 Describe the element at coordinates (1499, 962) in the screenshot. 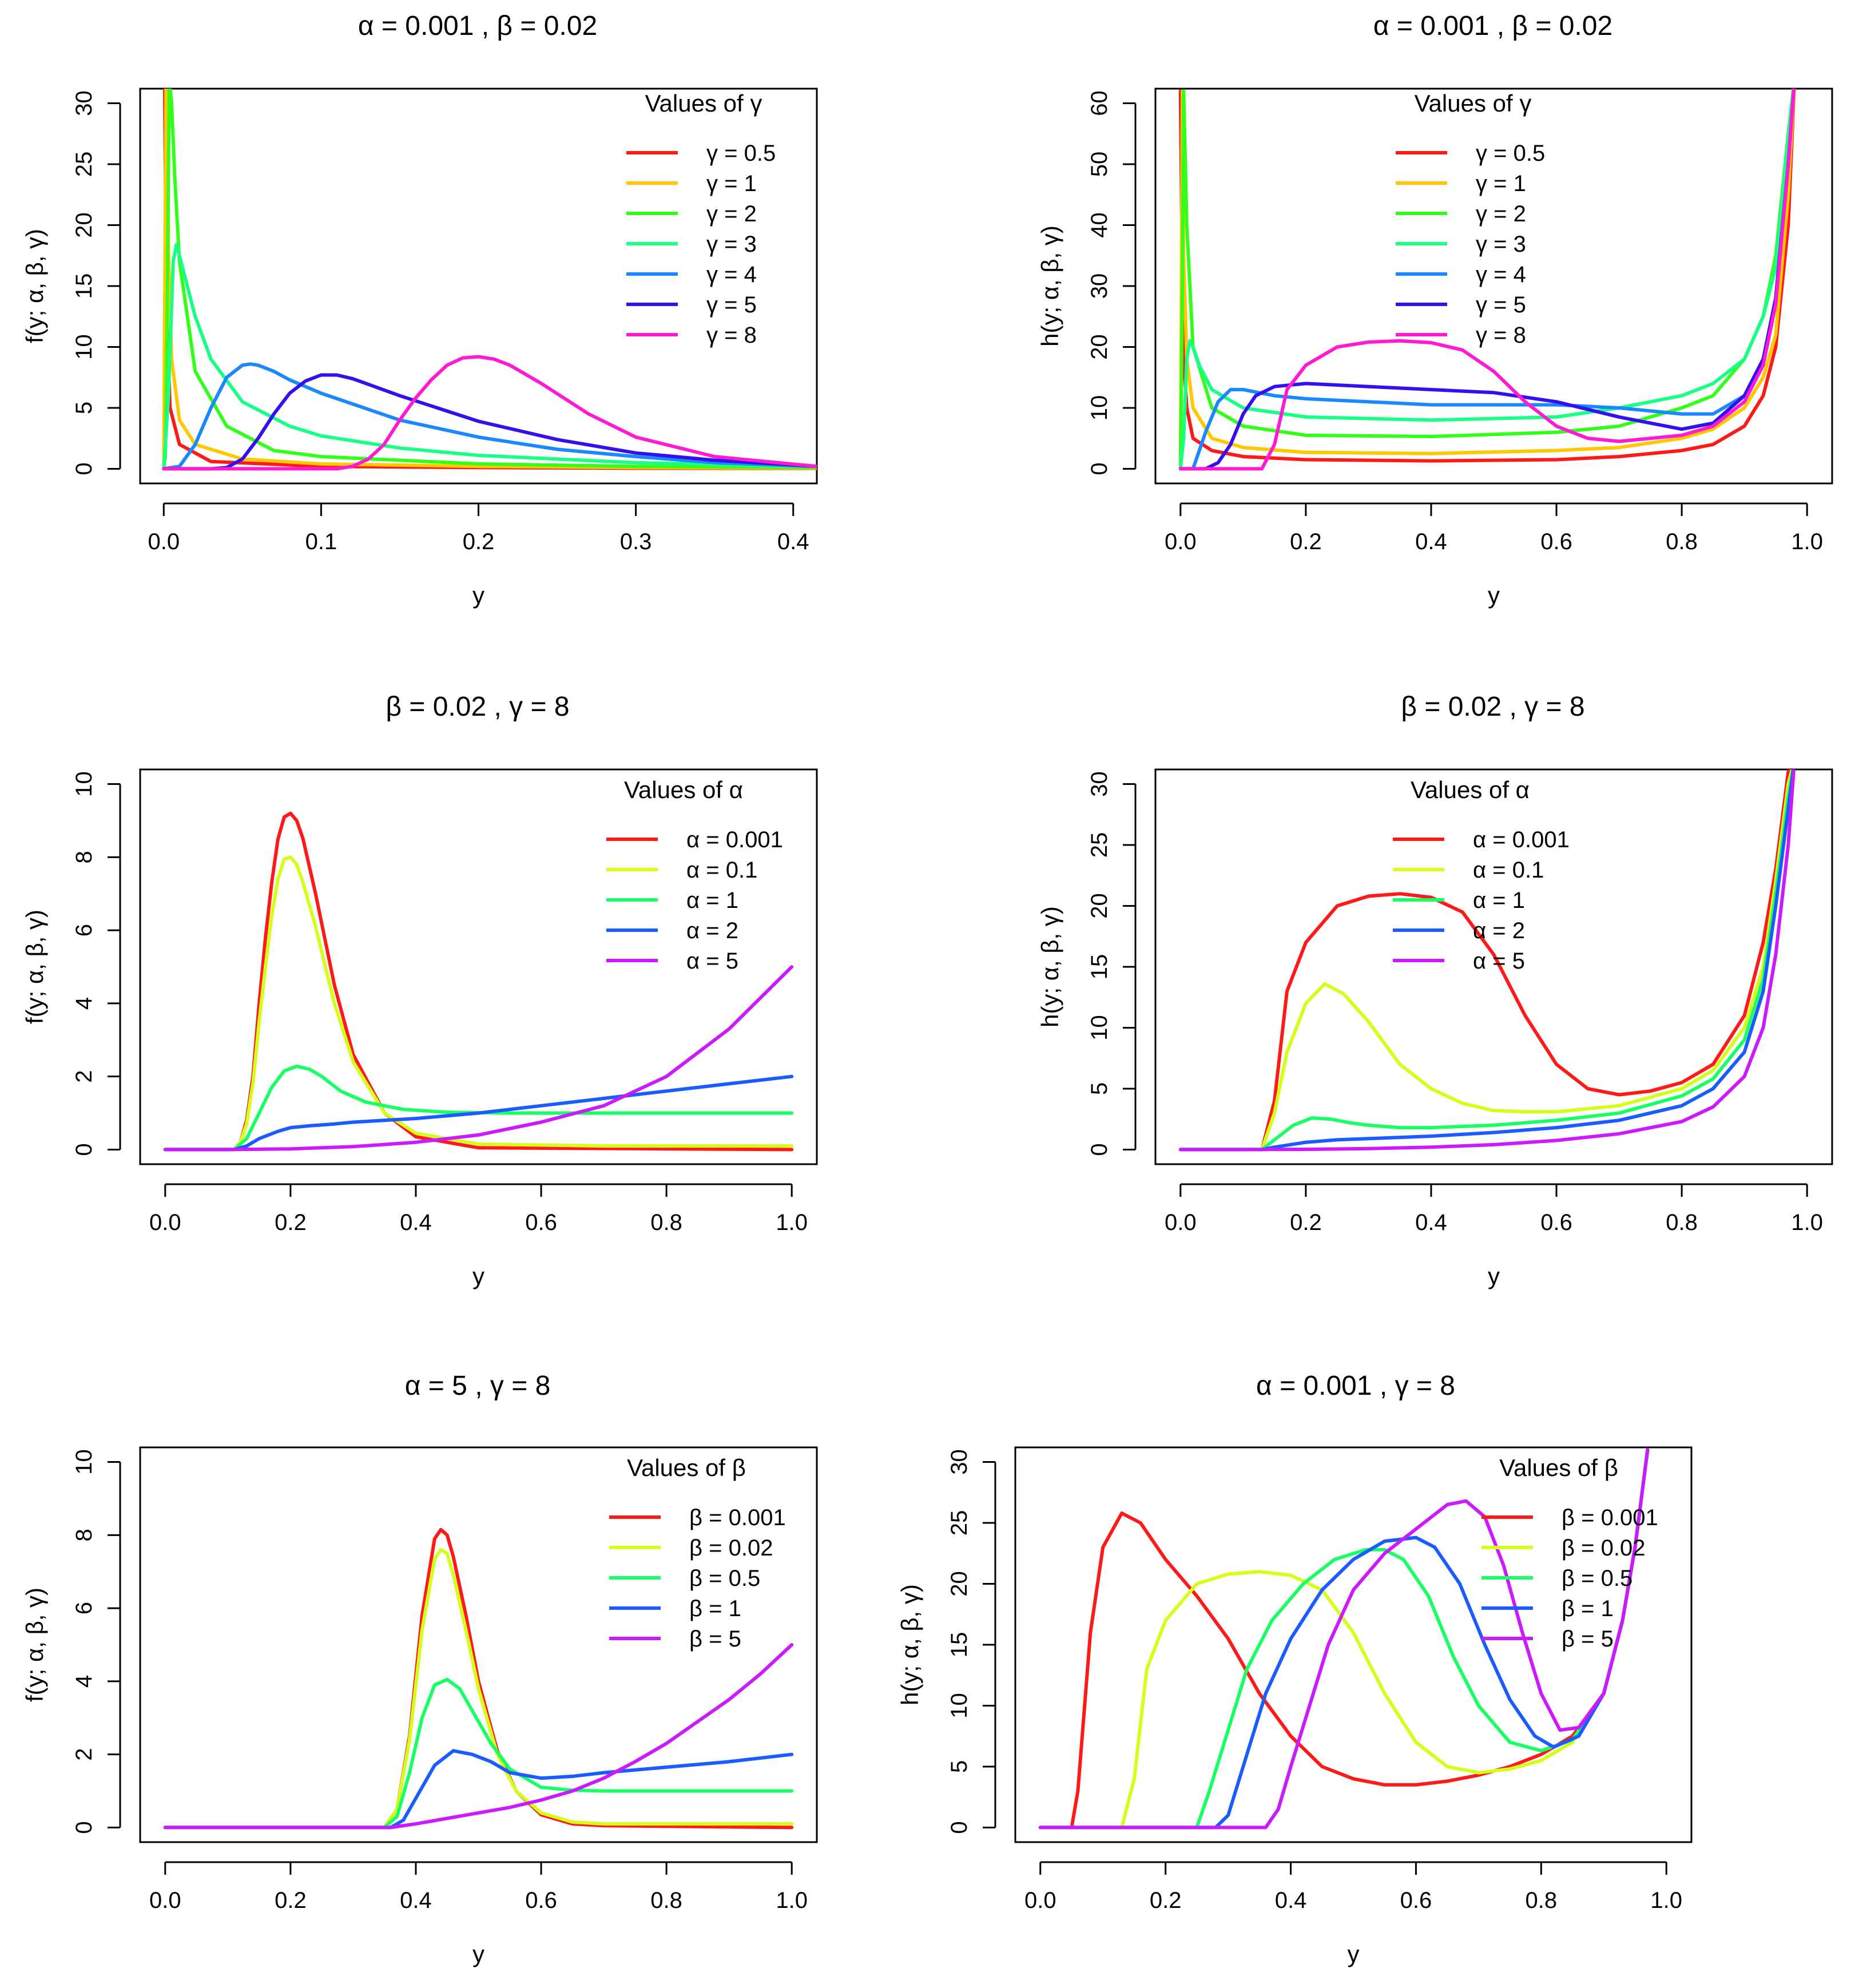

I see `legend-entry: α = 5` at that location.